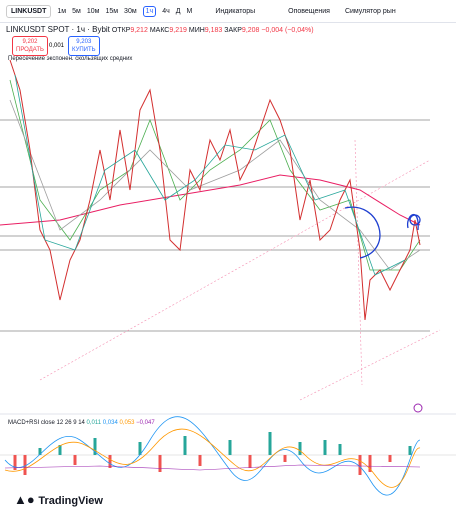 The width and height of the screenshot is (456, 512). I want to click on alert-icon, so click(418, 408).